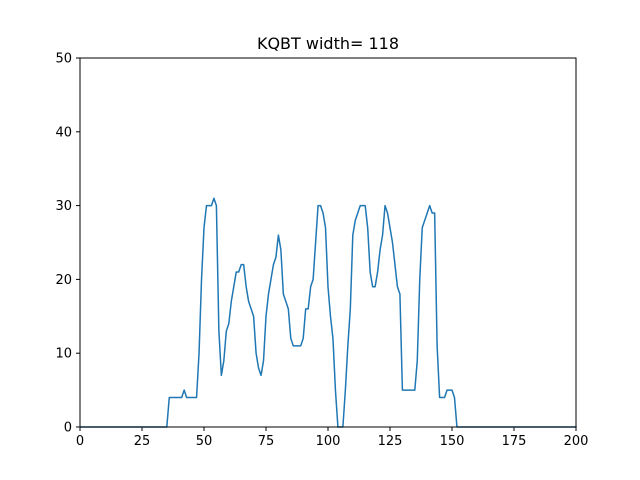 Image resolution: width=640 pixels, height=480 pixels. Describe the element at coordinates (63, 59) in the screenshot. I see `y-tick-label: 50` at that location.